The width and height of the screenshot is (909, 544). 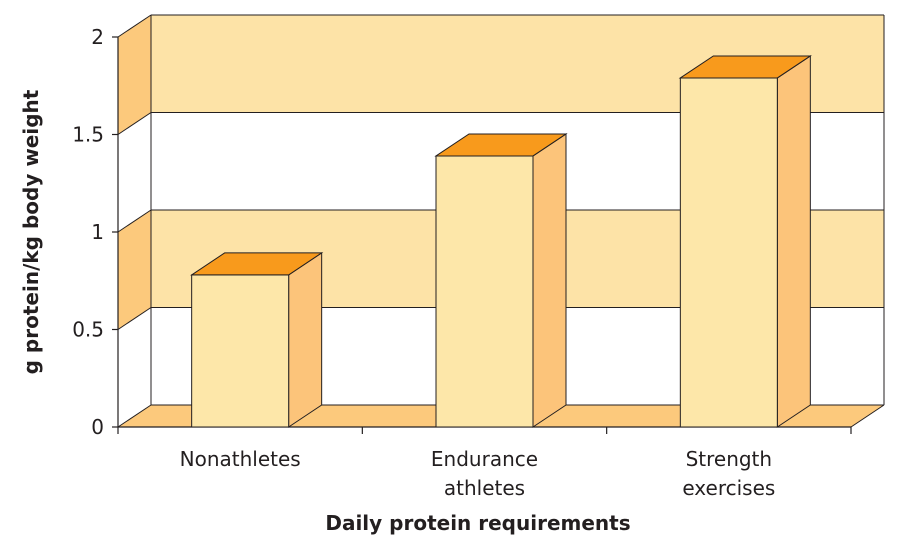 What do you see at coordinates (31, 231) in the screenshot?
I see `y-axis-title: g protein/kg body weight` at bounding box center [31, 231].